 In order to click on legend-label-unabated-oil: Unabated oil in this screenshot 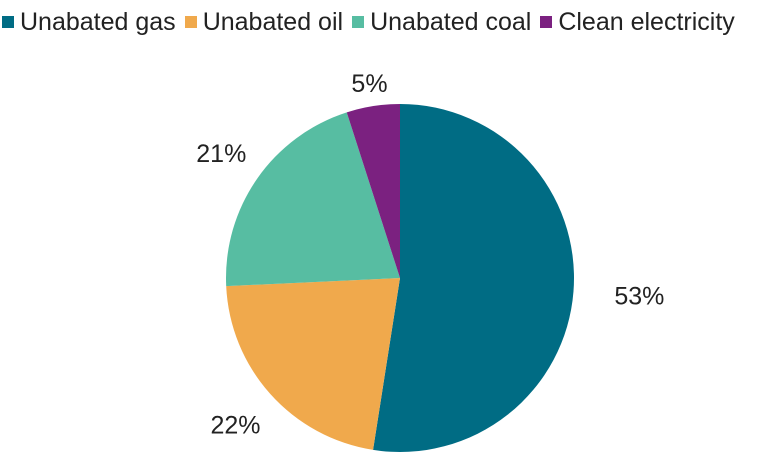, I will do `click(273, 22)`.